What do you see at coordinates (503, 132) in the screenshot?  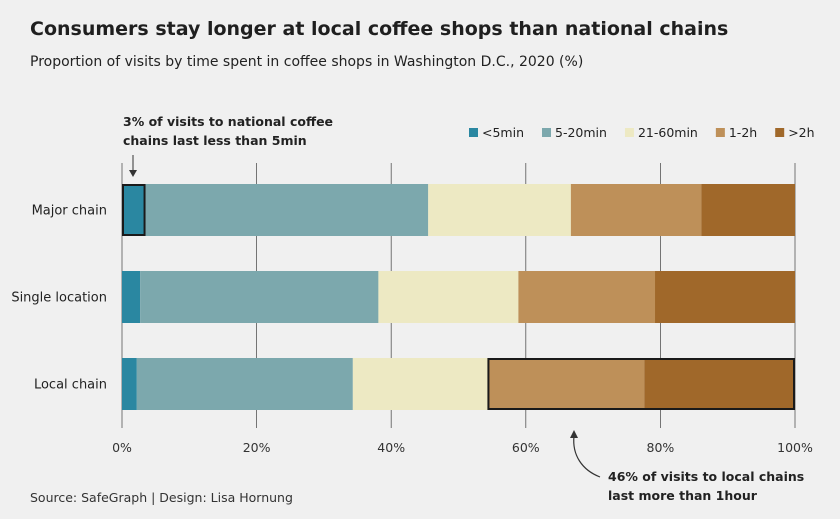 I see `legend-label: <5min` at bounding box center [503, 132].